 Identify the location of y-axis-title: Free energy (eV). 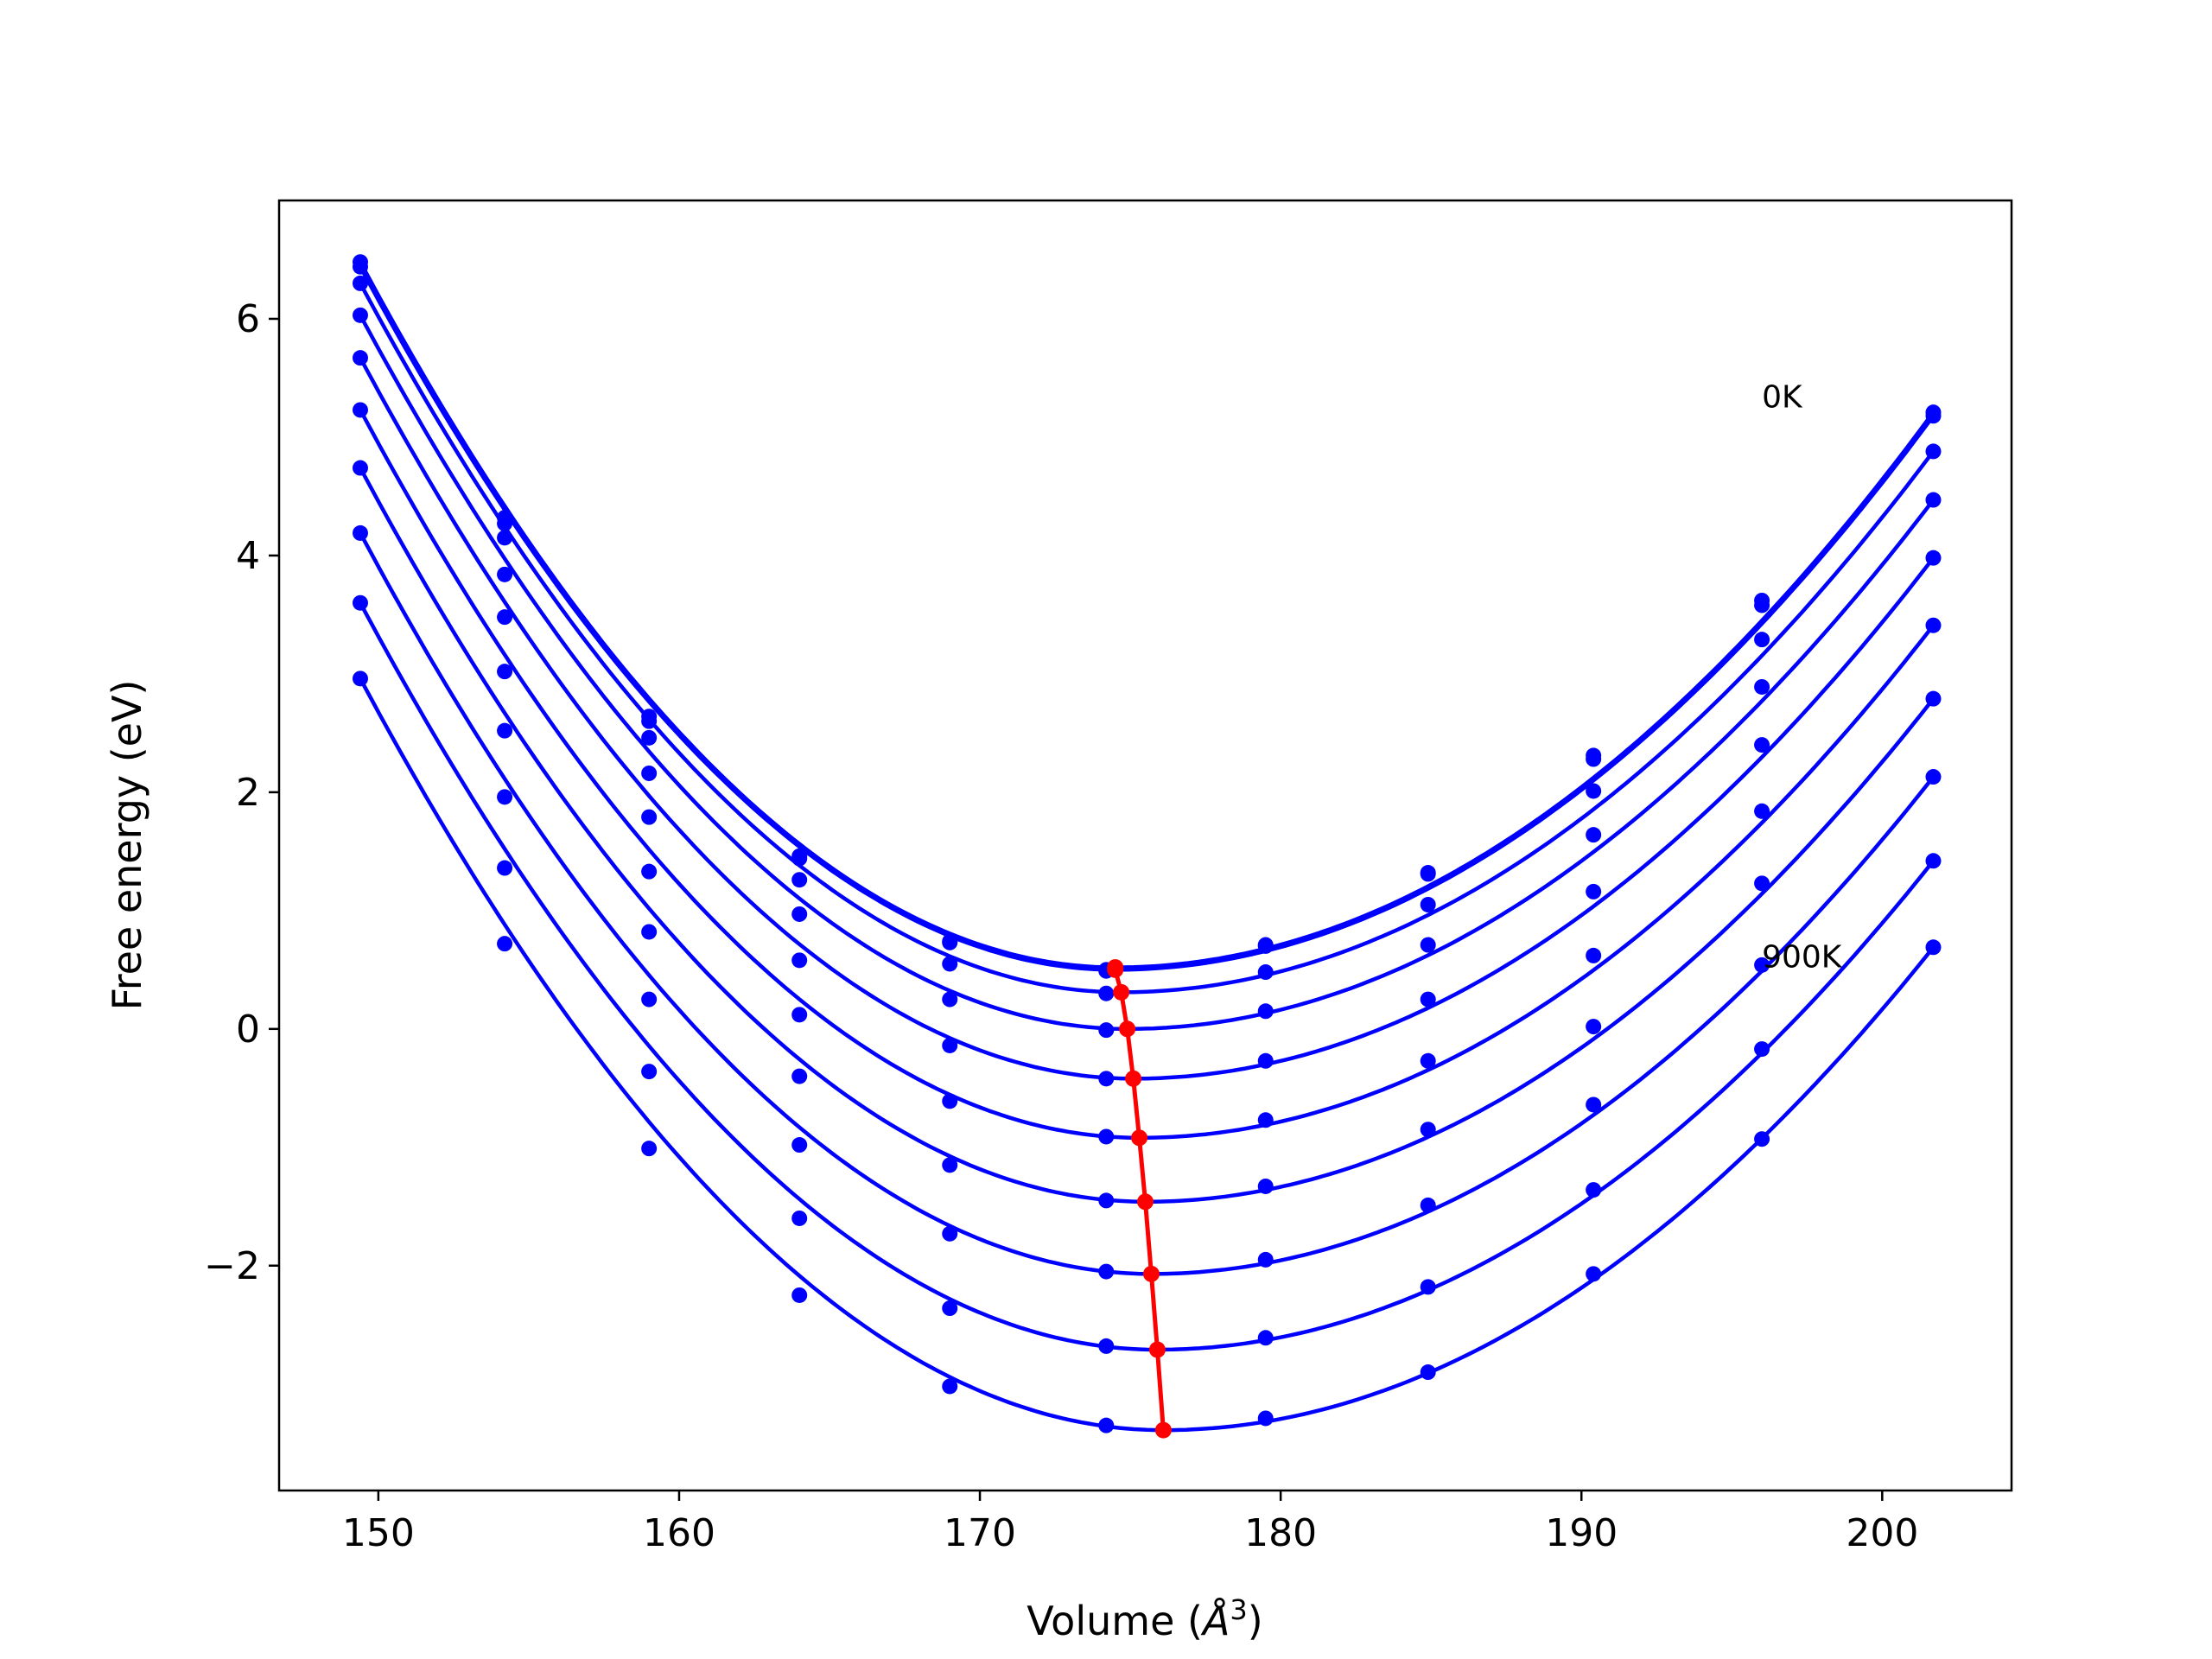
(127, 845).